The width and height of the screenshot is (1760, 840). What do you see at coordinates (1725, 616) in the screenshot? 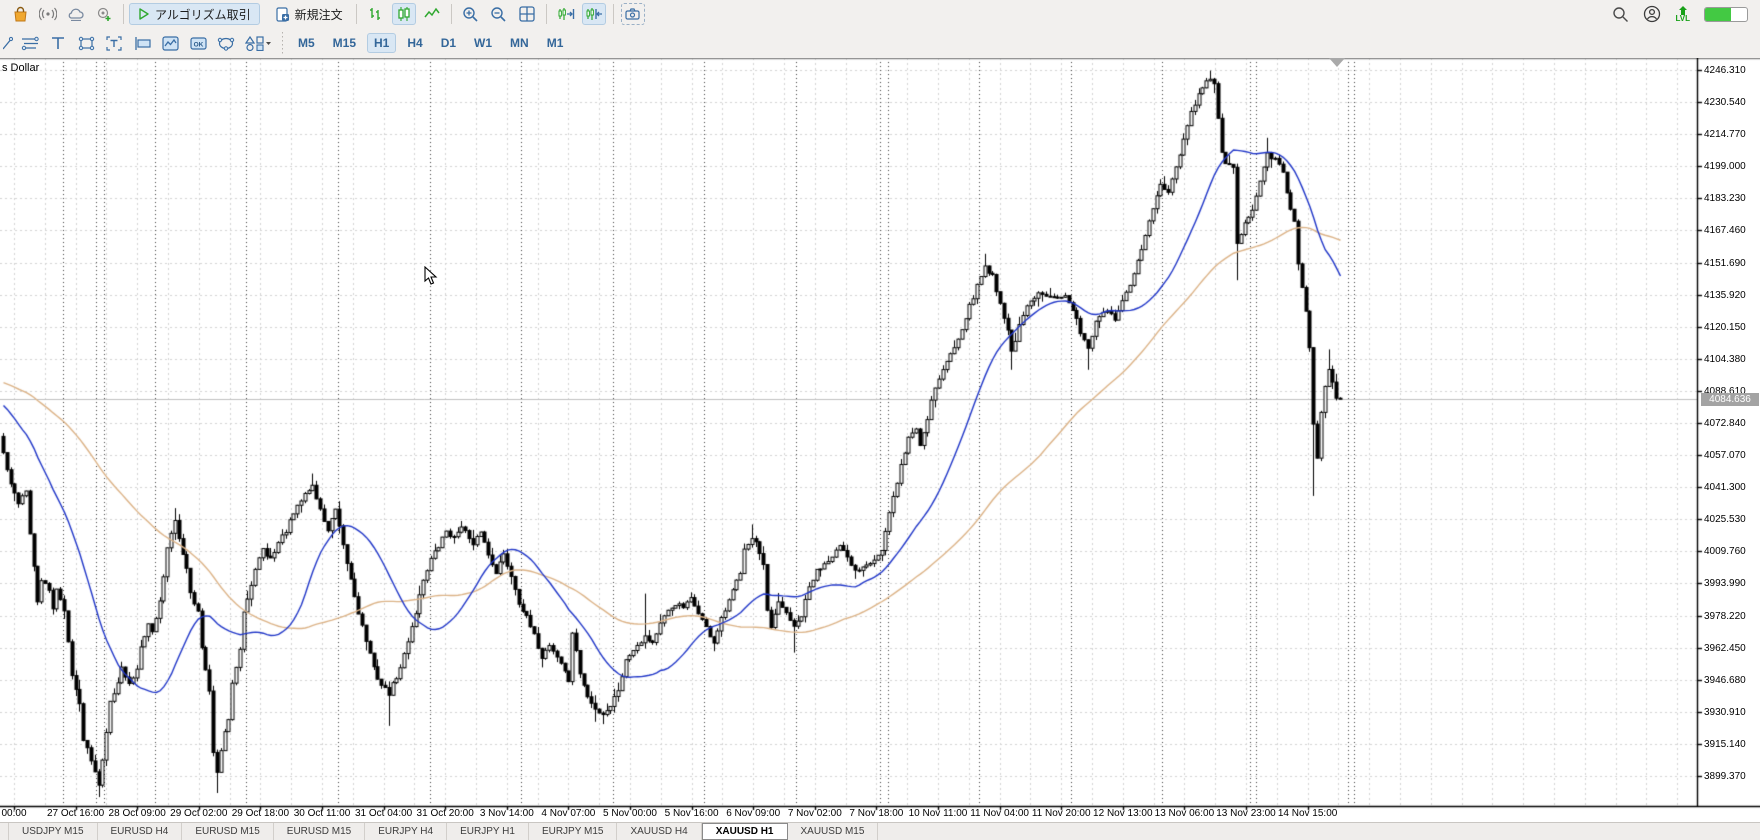
I see `price-tick-label: 3978.220` at bounding box center [1725, 616].